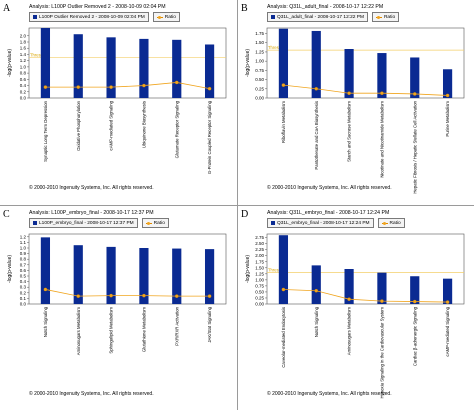 This screenshot has width=474, height=411. Describe the element at coordinates (23, 287) in the screenshot. I see `y-tick-label: 0.3` at that location.